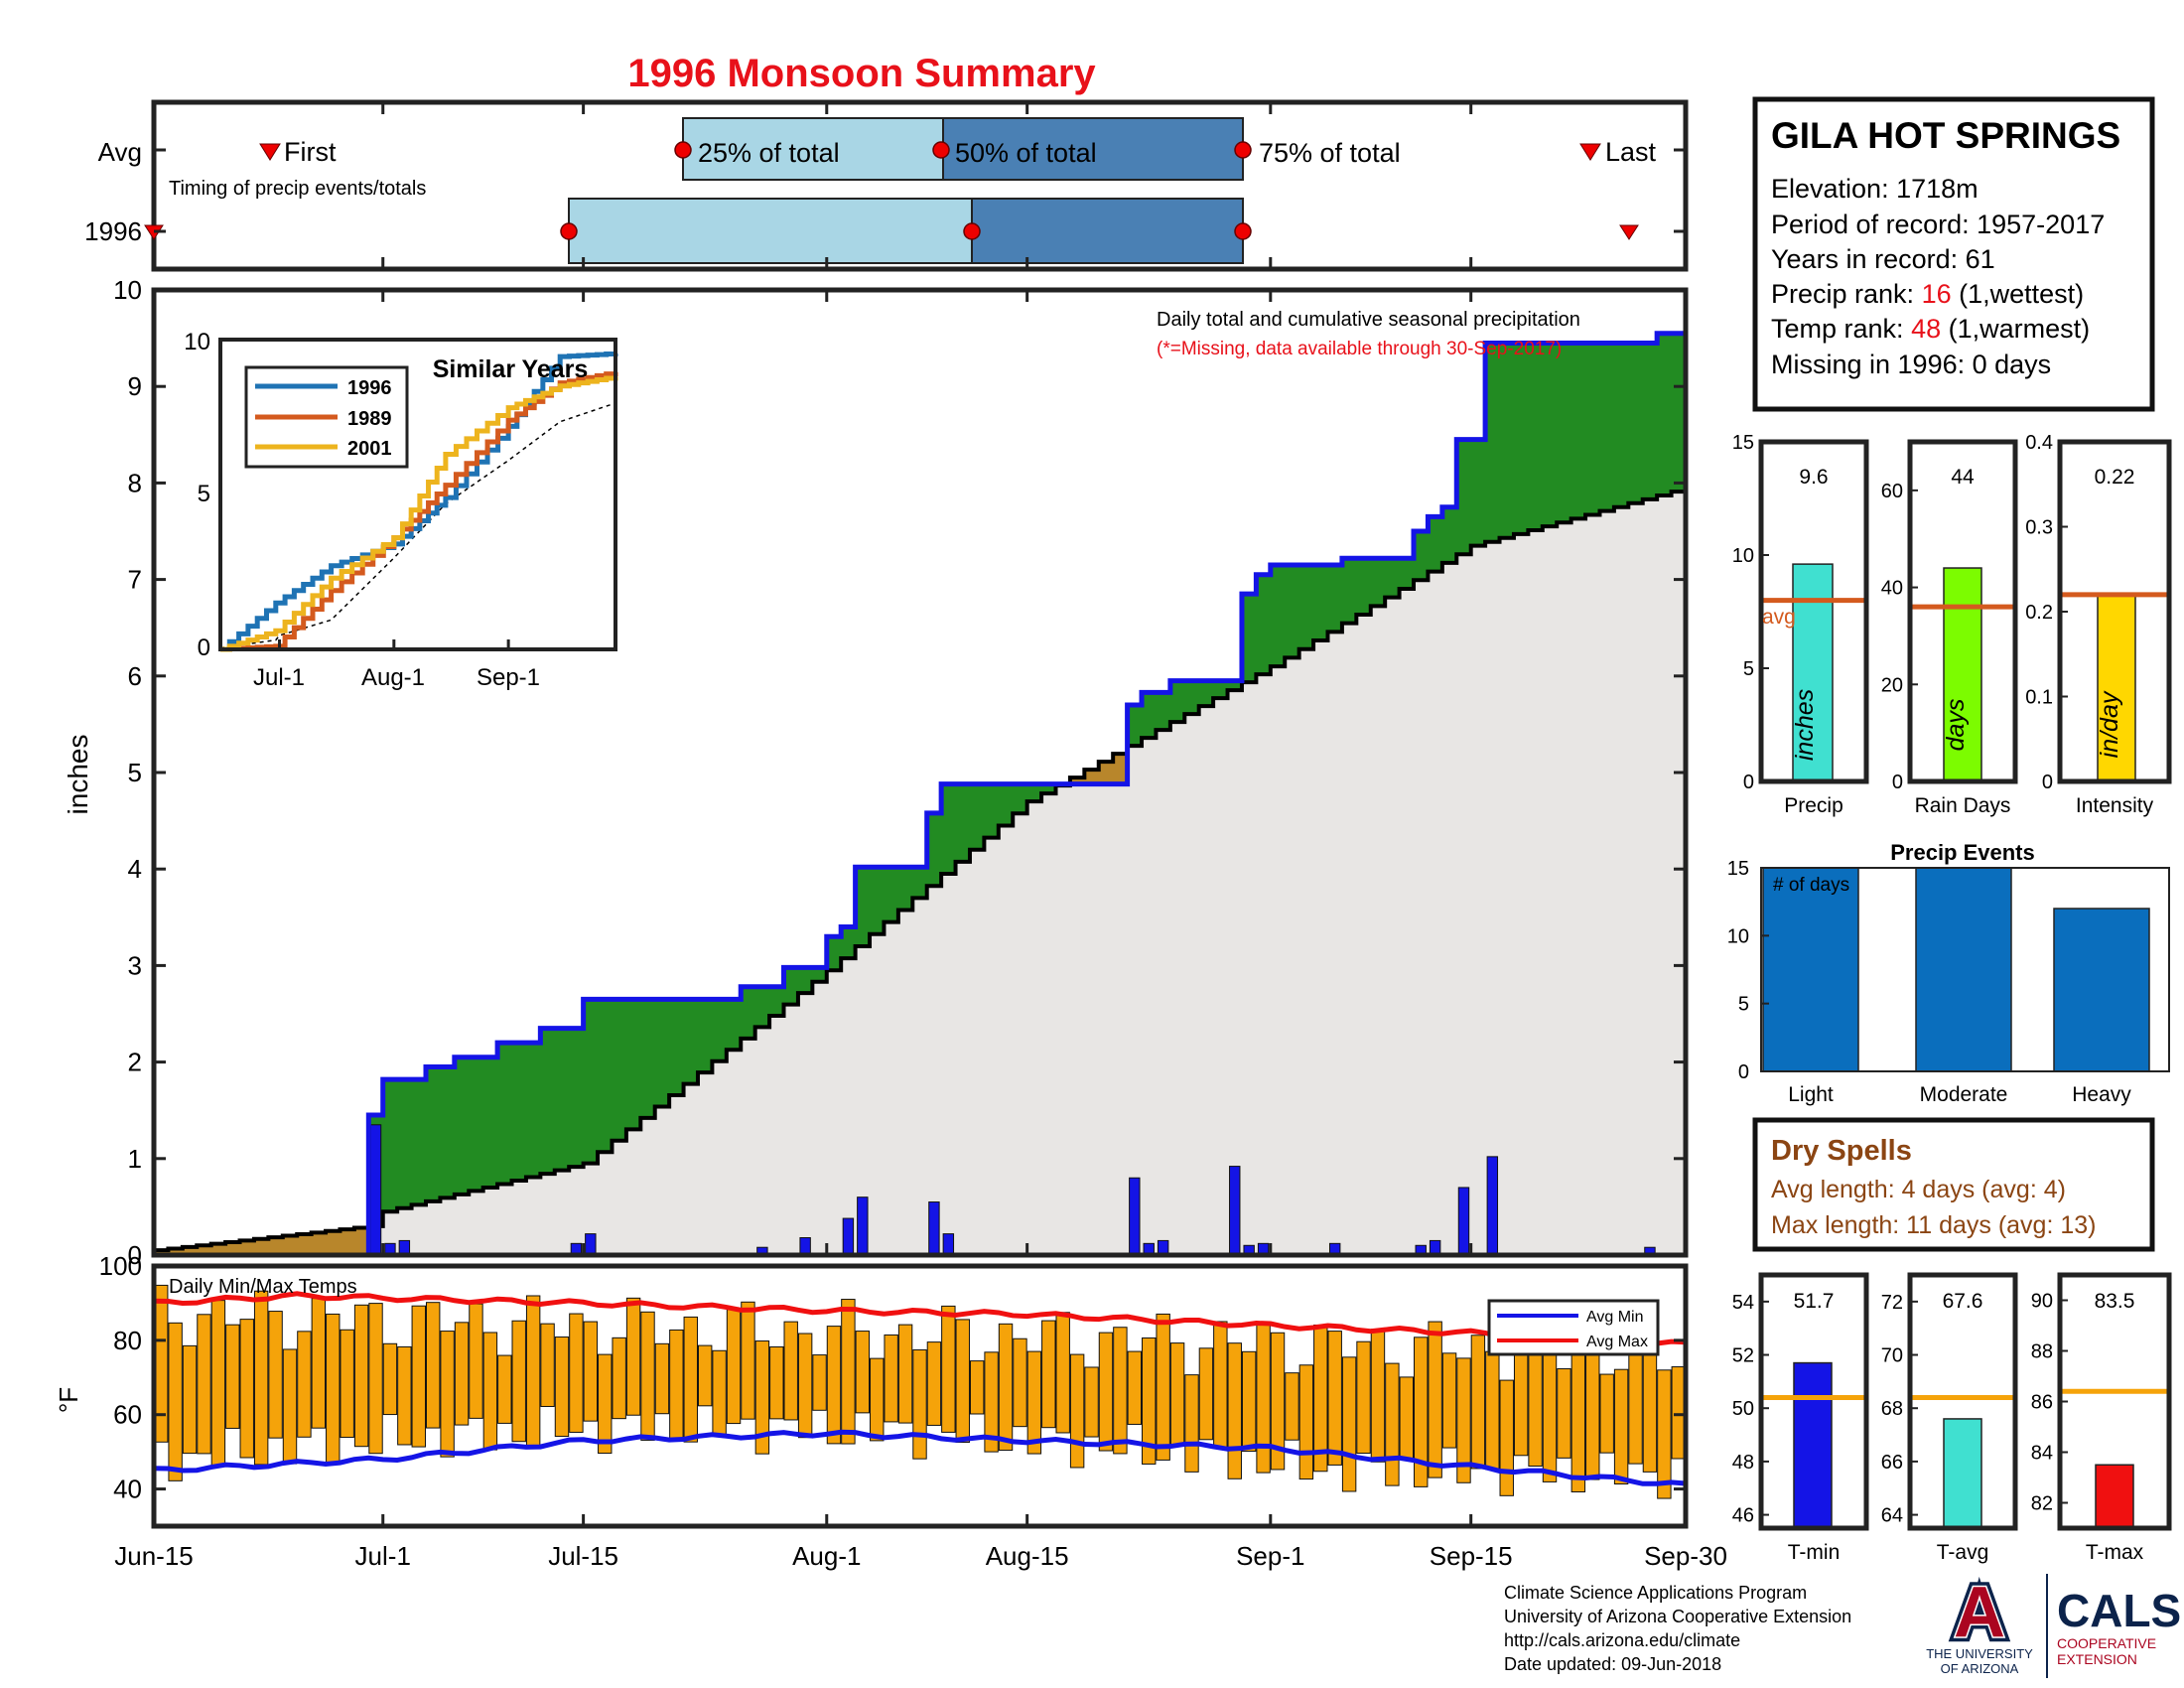 The width and height of the screenshot is (2184, 1688). I want to click on timing-year-q25-marker, so click(569, 231).